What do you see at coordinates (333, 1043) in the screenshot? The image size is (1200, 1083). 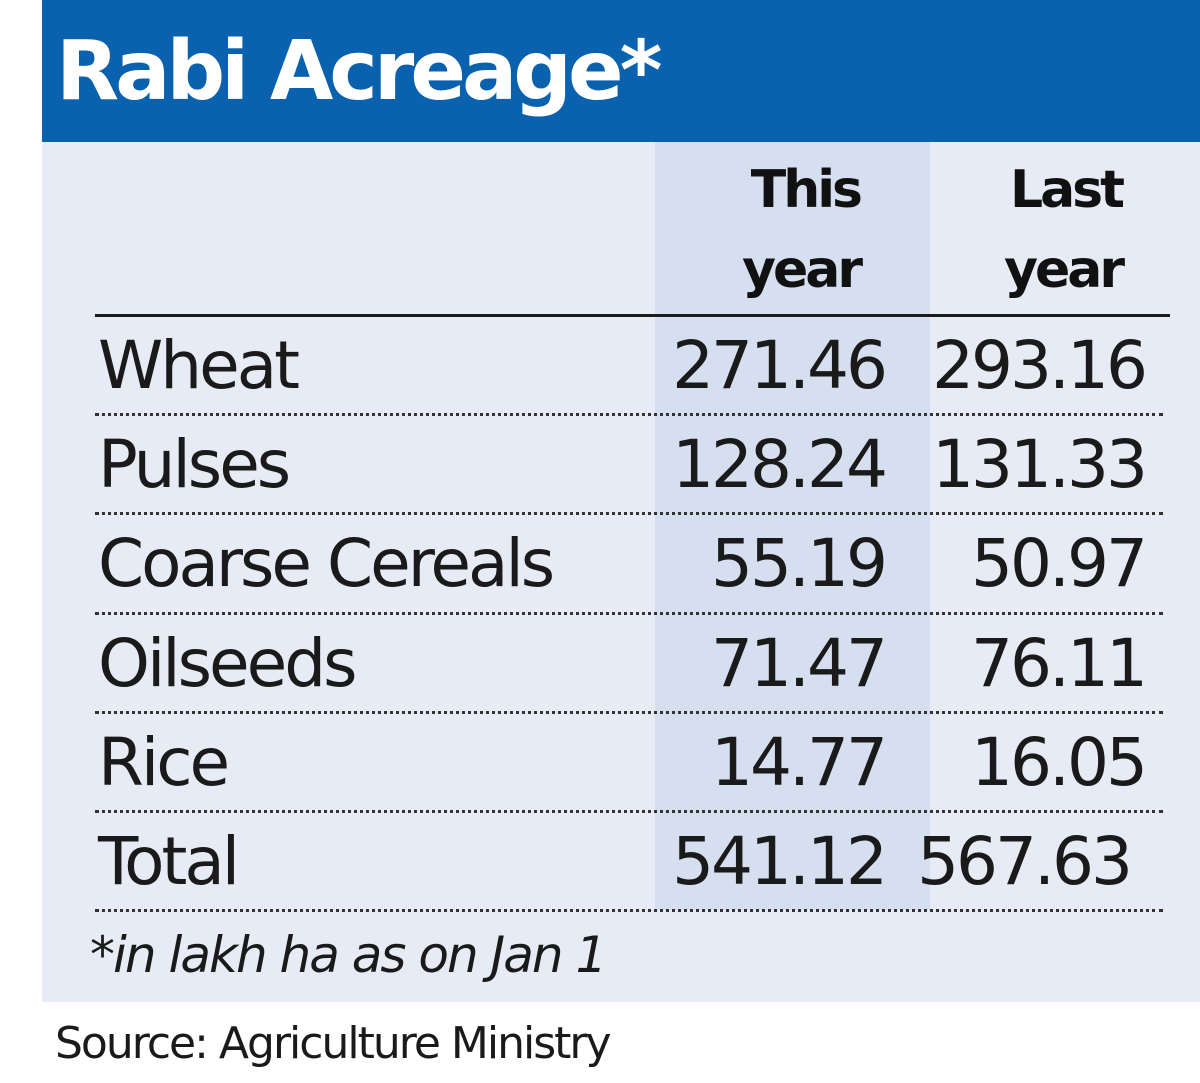 I see `source-line: Source: Agriculture Ministry` at bounding box center [333, 1043].